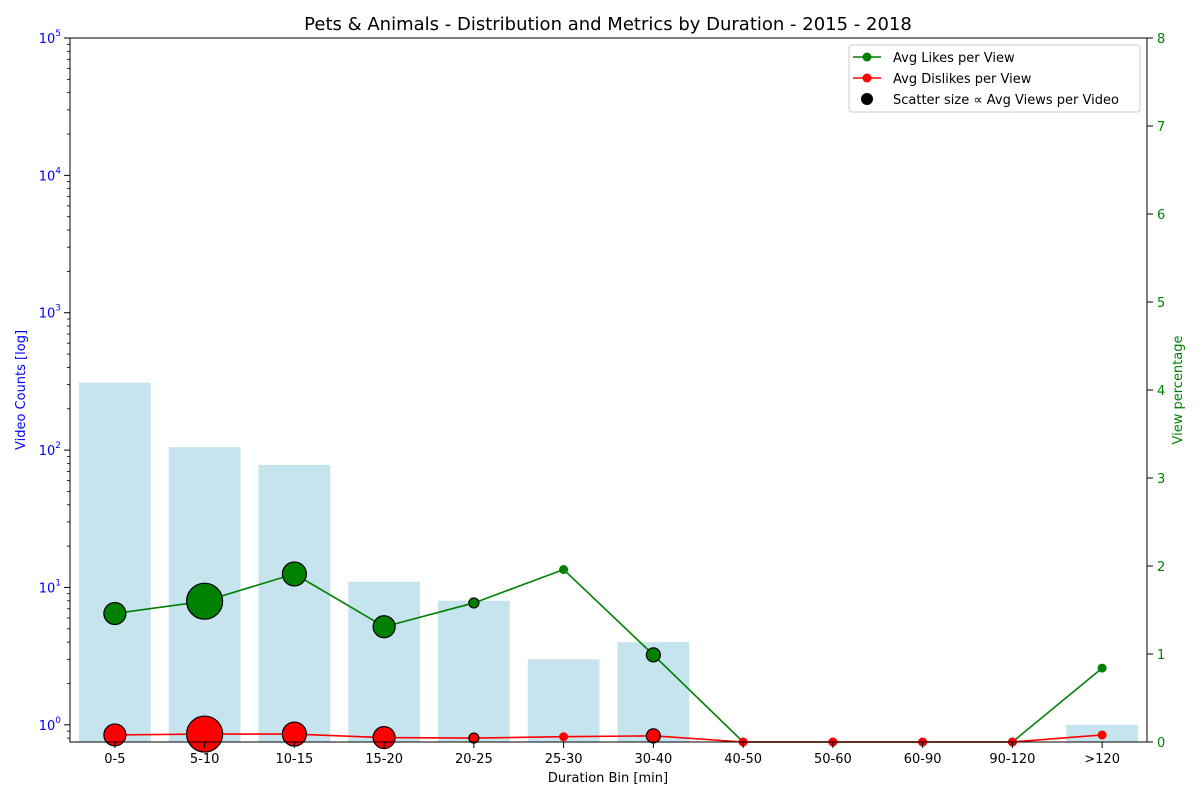  I want to click on x-tick-label: 15-20, so click(384, 759).